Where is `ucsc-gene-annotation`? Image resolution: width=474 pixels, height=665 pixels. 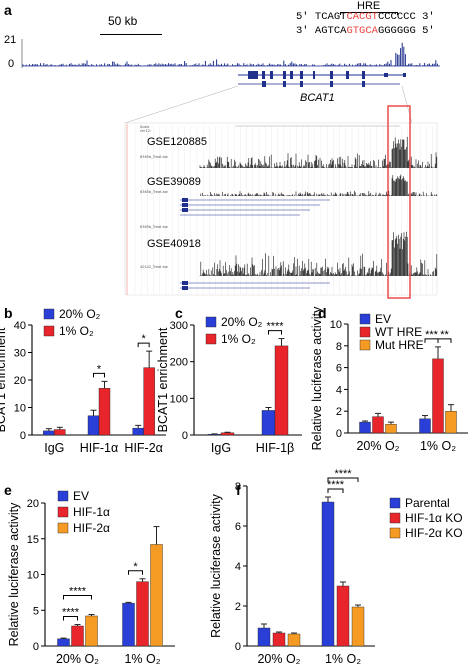
ucsc-gene-annotation is located at coordinates (255, 244).